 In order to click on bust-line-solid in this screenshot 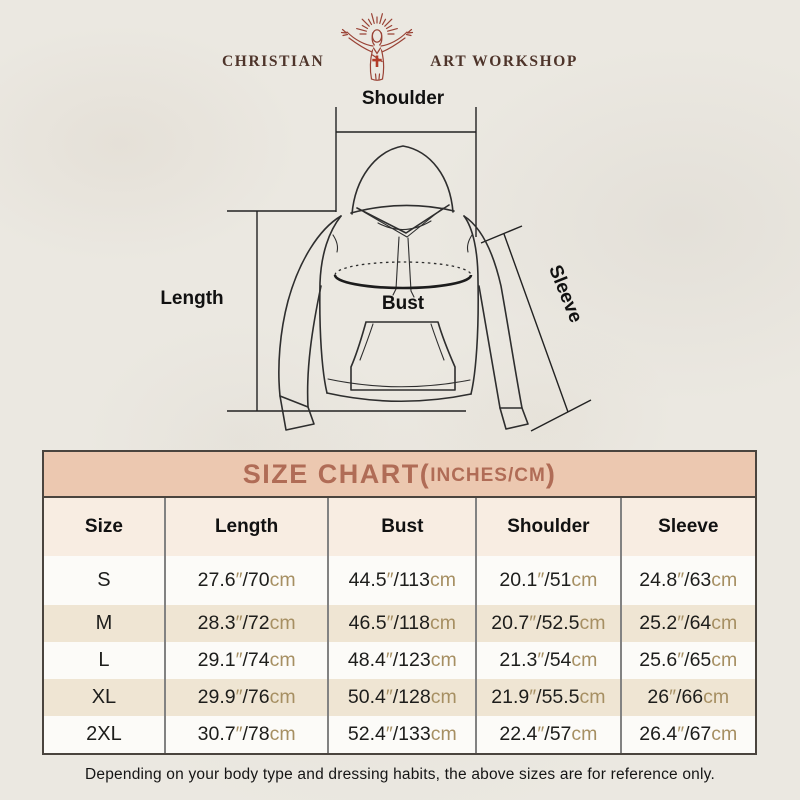, I will do `click(403, 282)`.